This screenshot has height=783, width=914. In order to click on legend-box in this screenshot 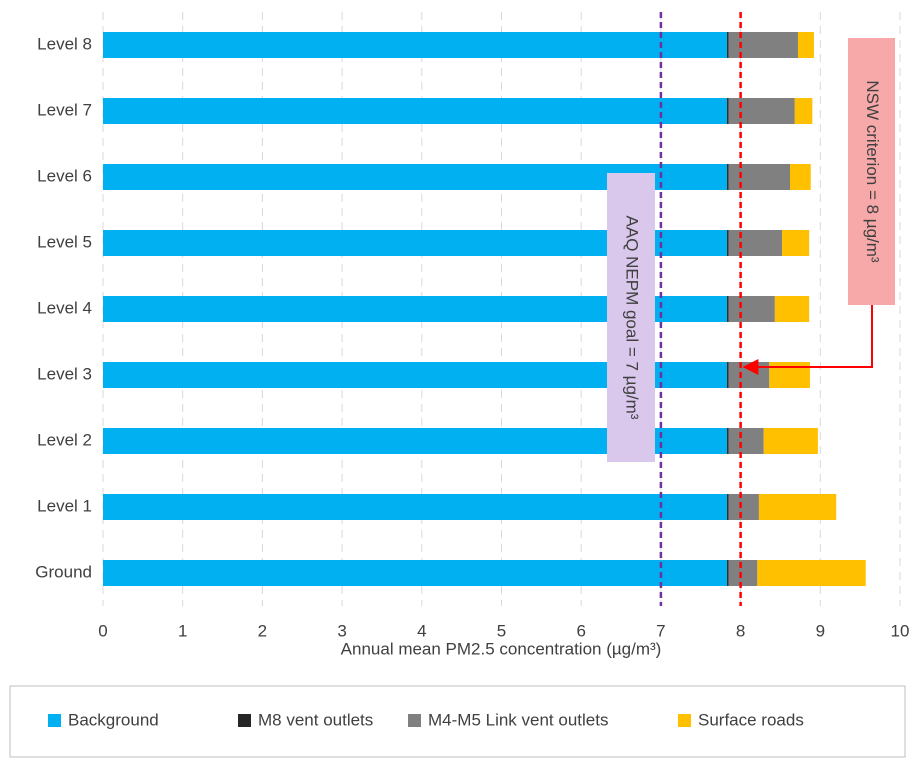, I will do `click(457, 721)`.